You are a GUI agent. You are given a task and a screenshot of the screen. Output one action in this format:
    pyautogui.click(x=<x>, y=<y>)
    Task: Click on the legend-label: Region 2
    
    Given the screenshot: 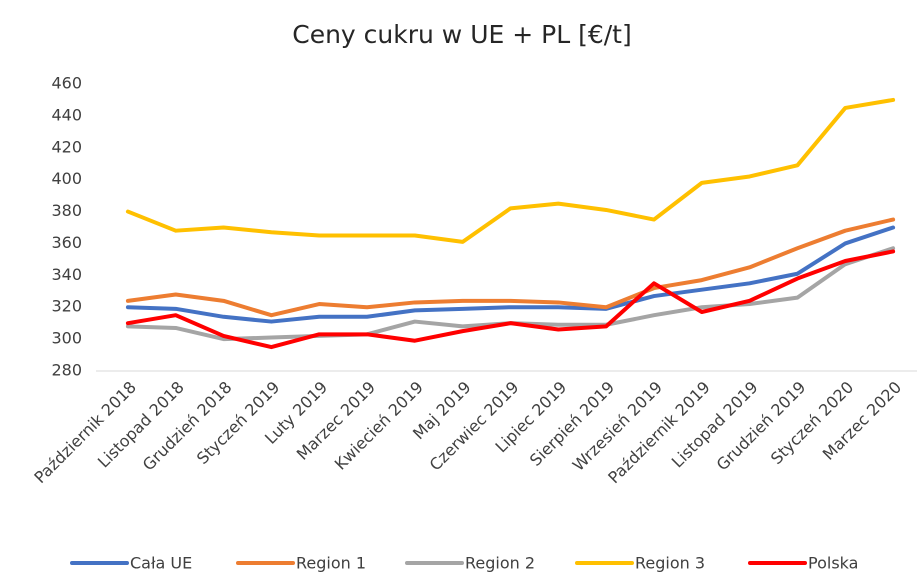 What is the action you would take?
    pyautogui.click(x=500, y=563)
    